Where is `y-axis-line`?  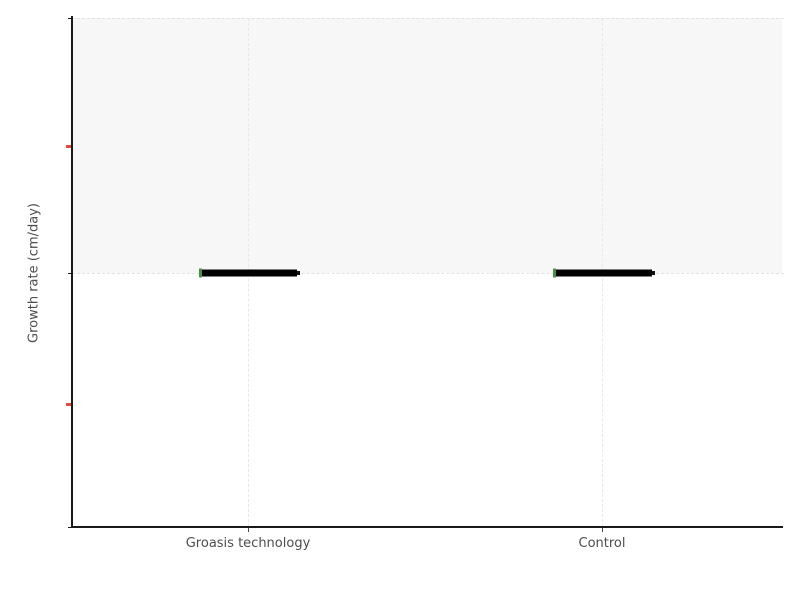
y-axis-line is located at coordinates (72, 272).